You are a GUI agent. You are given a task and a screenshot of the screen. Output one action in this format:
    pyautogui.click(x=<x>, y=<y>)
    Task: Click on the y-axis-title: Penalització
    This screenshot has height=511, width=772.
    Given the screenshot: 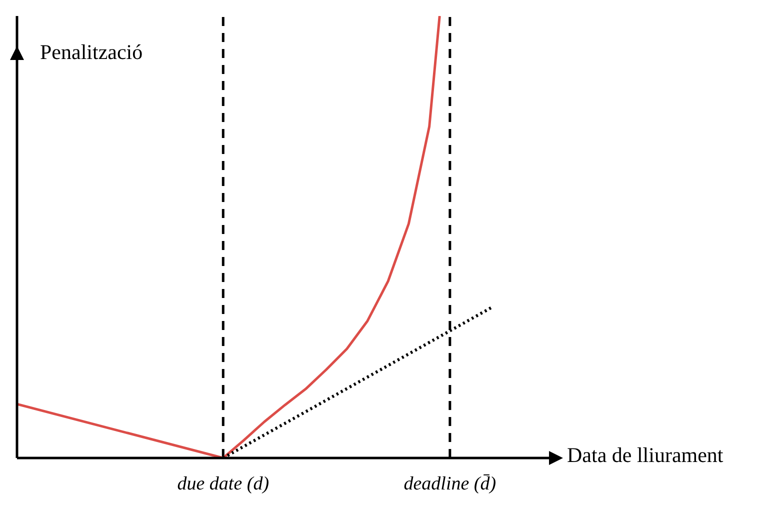 What is the action you would take?
    pyautogui.click(x=91, y=52)
    